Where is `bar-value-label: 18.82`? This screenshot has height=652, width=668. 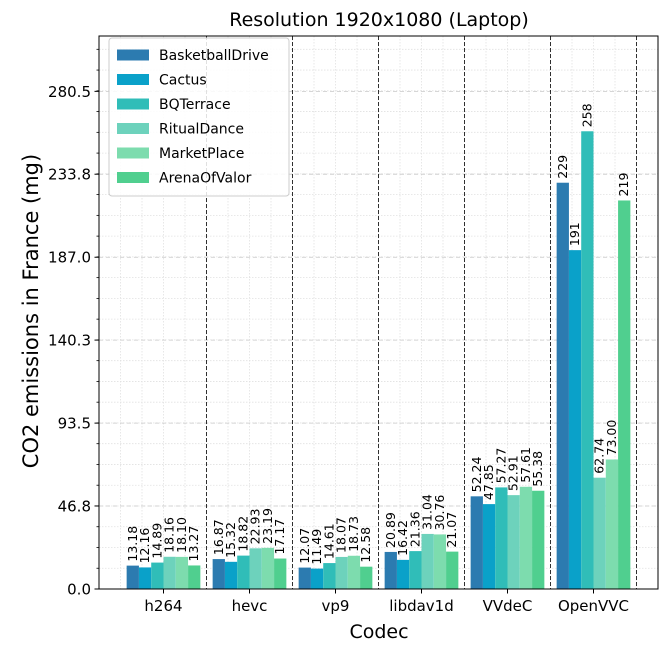 bar-value-label: 18.82 is located at coordinates (242, 534).